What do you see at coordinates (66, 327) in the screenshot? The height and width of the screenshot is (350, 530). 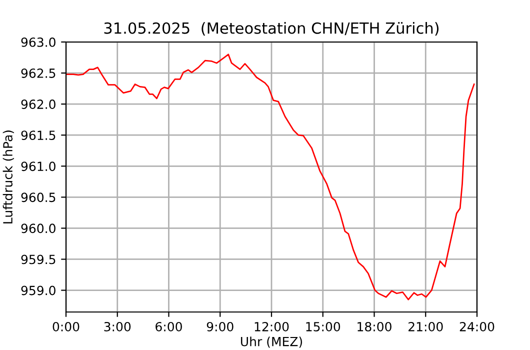 I see `x-tick-label: 0:00` at bounding box center [66, 327].